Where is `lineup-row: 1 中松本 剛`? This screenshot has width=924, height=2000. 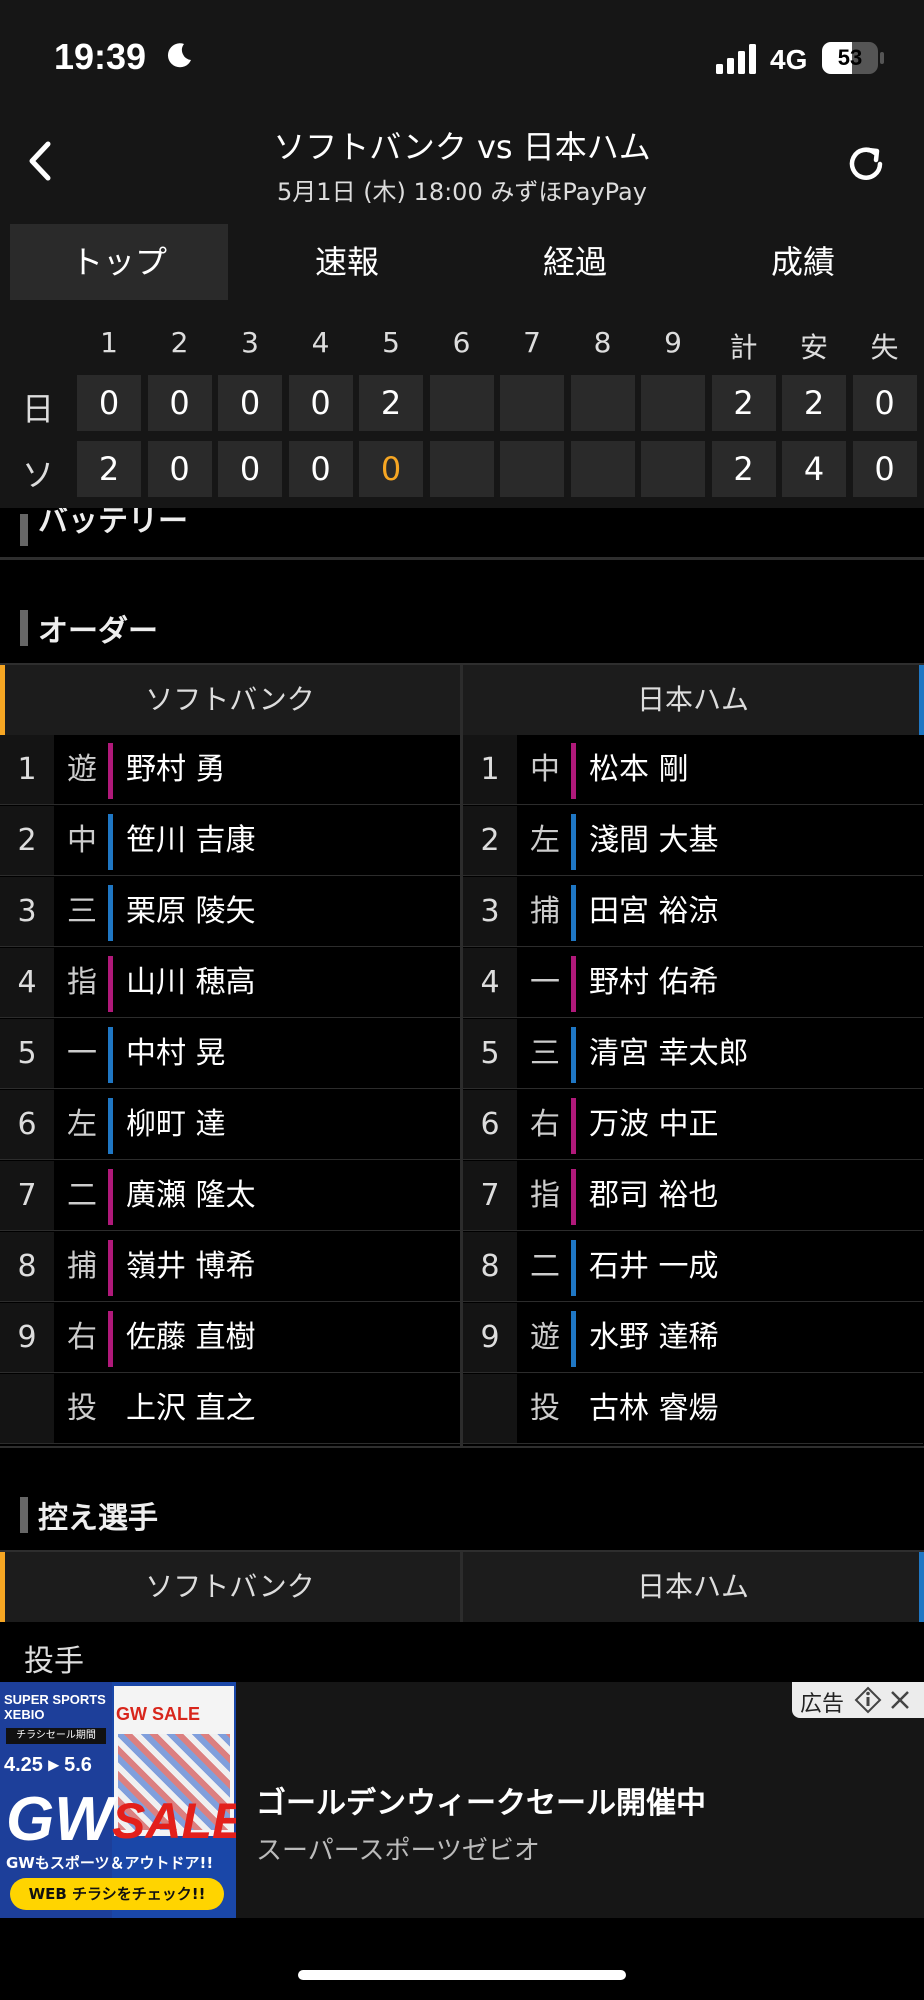 lineup-row: 1 中松本 剛 is located at coordinates (693, 770).